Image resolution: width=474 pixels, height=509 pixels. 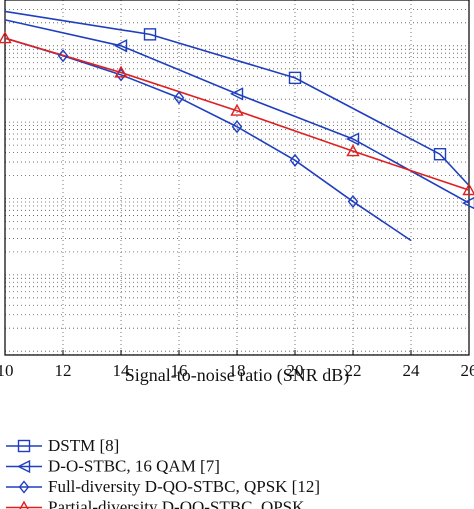 What do you see at coordinates (134, 465) in the screenshot?
I see `legend-label: D-O-STBC, 16 QAM [7]` at bounding box center [134, 465].